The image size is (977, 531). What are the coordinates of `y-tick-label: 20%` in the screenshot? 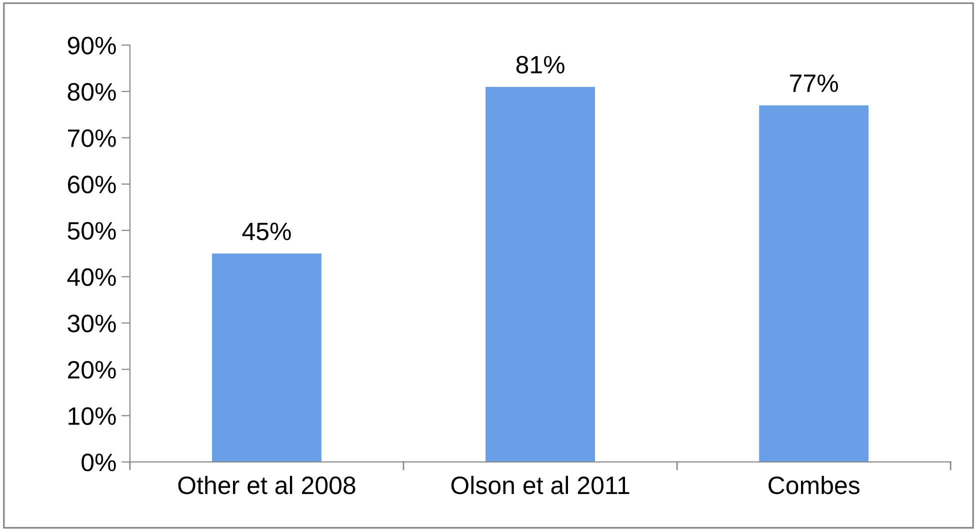 It's located at (92, 369).